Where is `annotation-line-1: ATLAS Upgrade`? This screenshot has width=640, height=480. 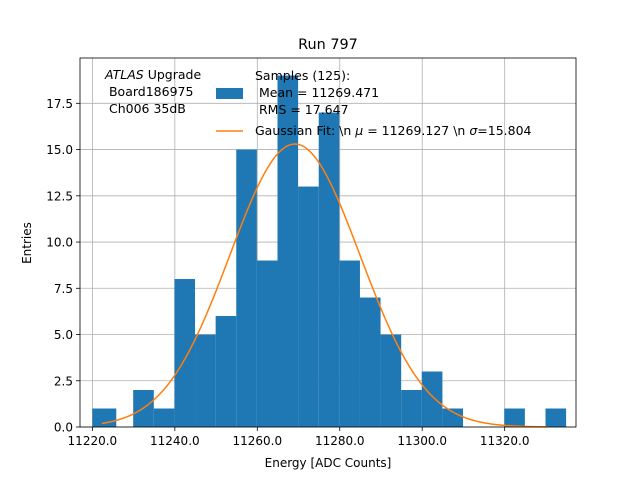
annotation-line-1: ATLAS Upgrade is located at coordinates (152, 74).